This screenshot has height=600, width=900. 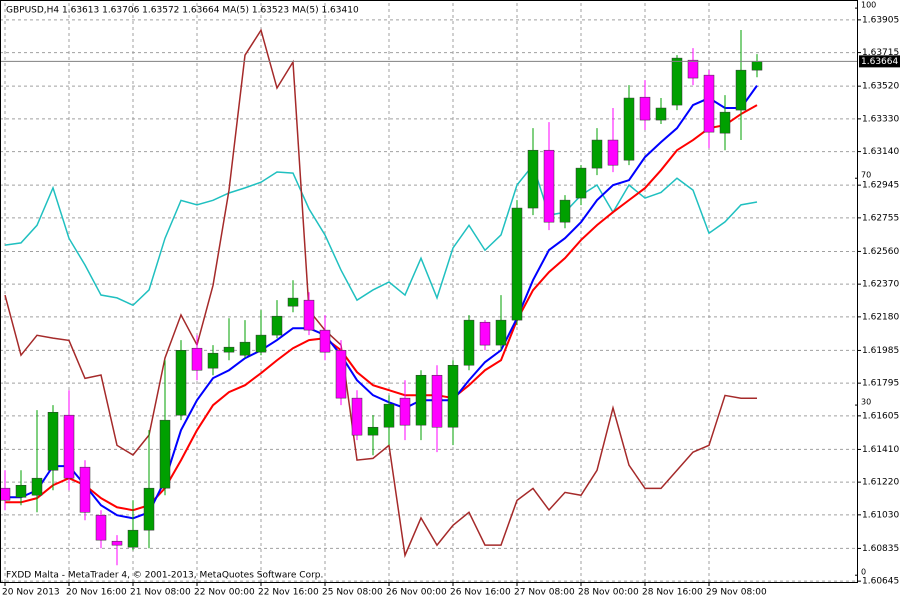 I want to click on y-tick-label: 1.62180, so click(x=880, y=317).